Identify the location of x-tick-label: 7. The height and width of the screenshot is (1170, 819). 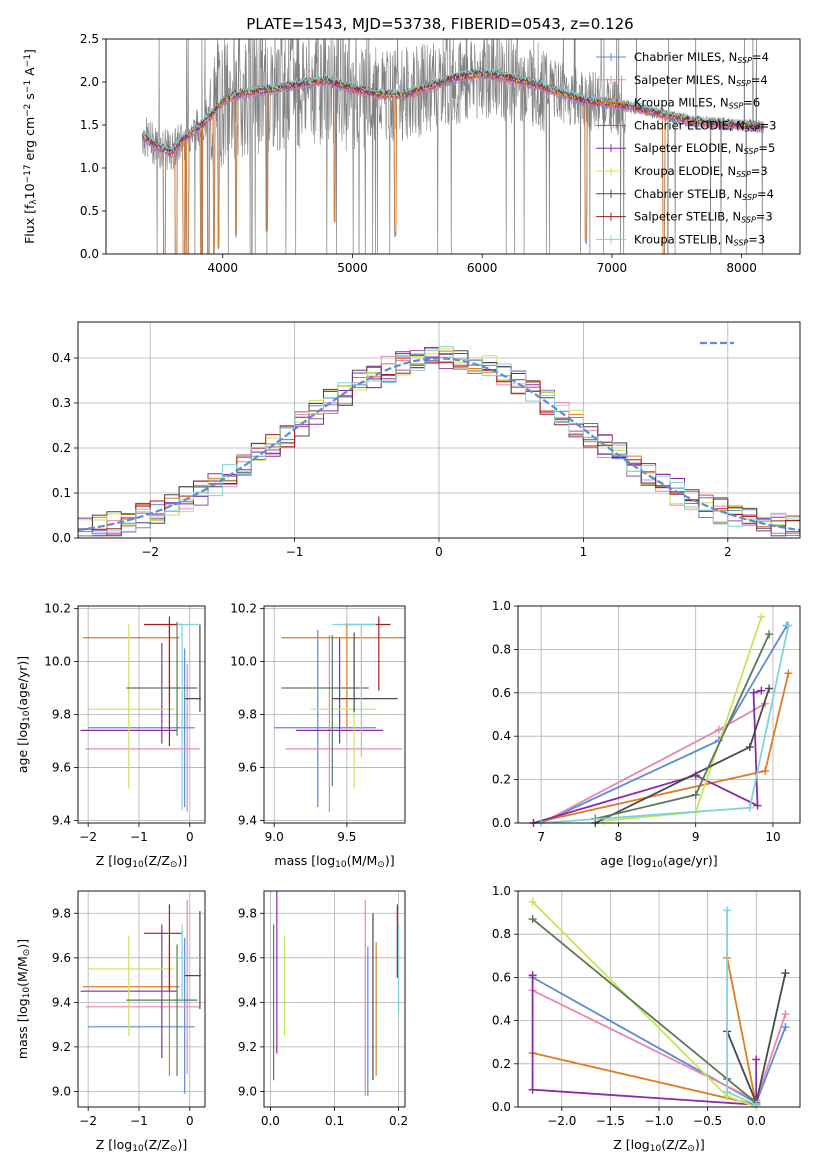
(541, 837).